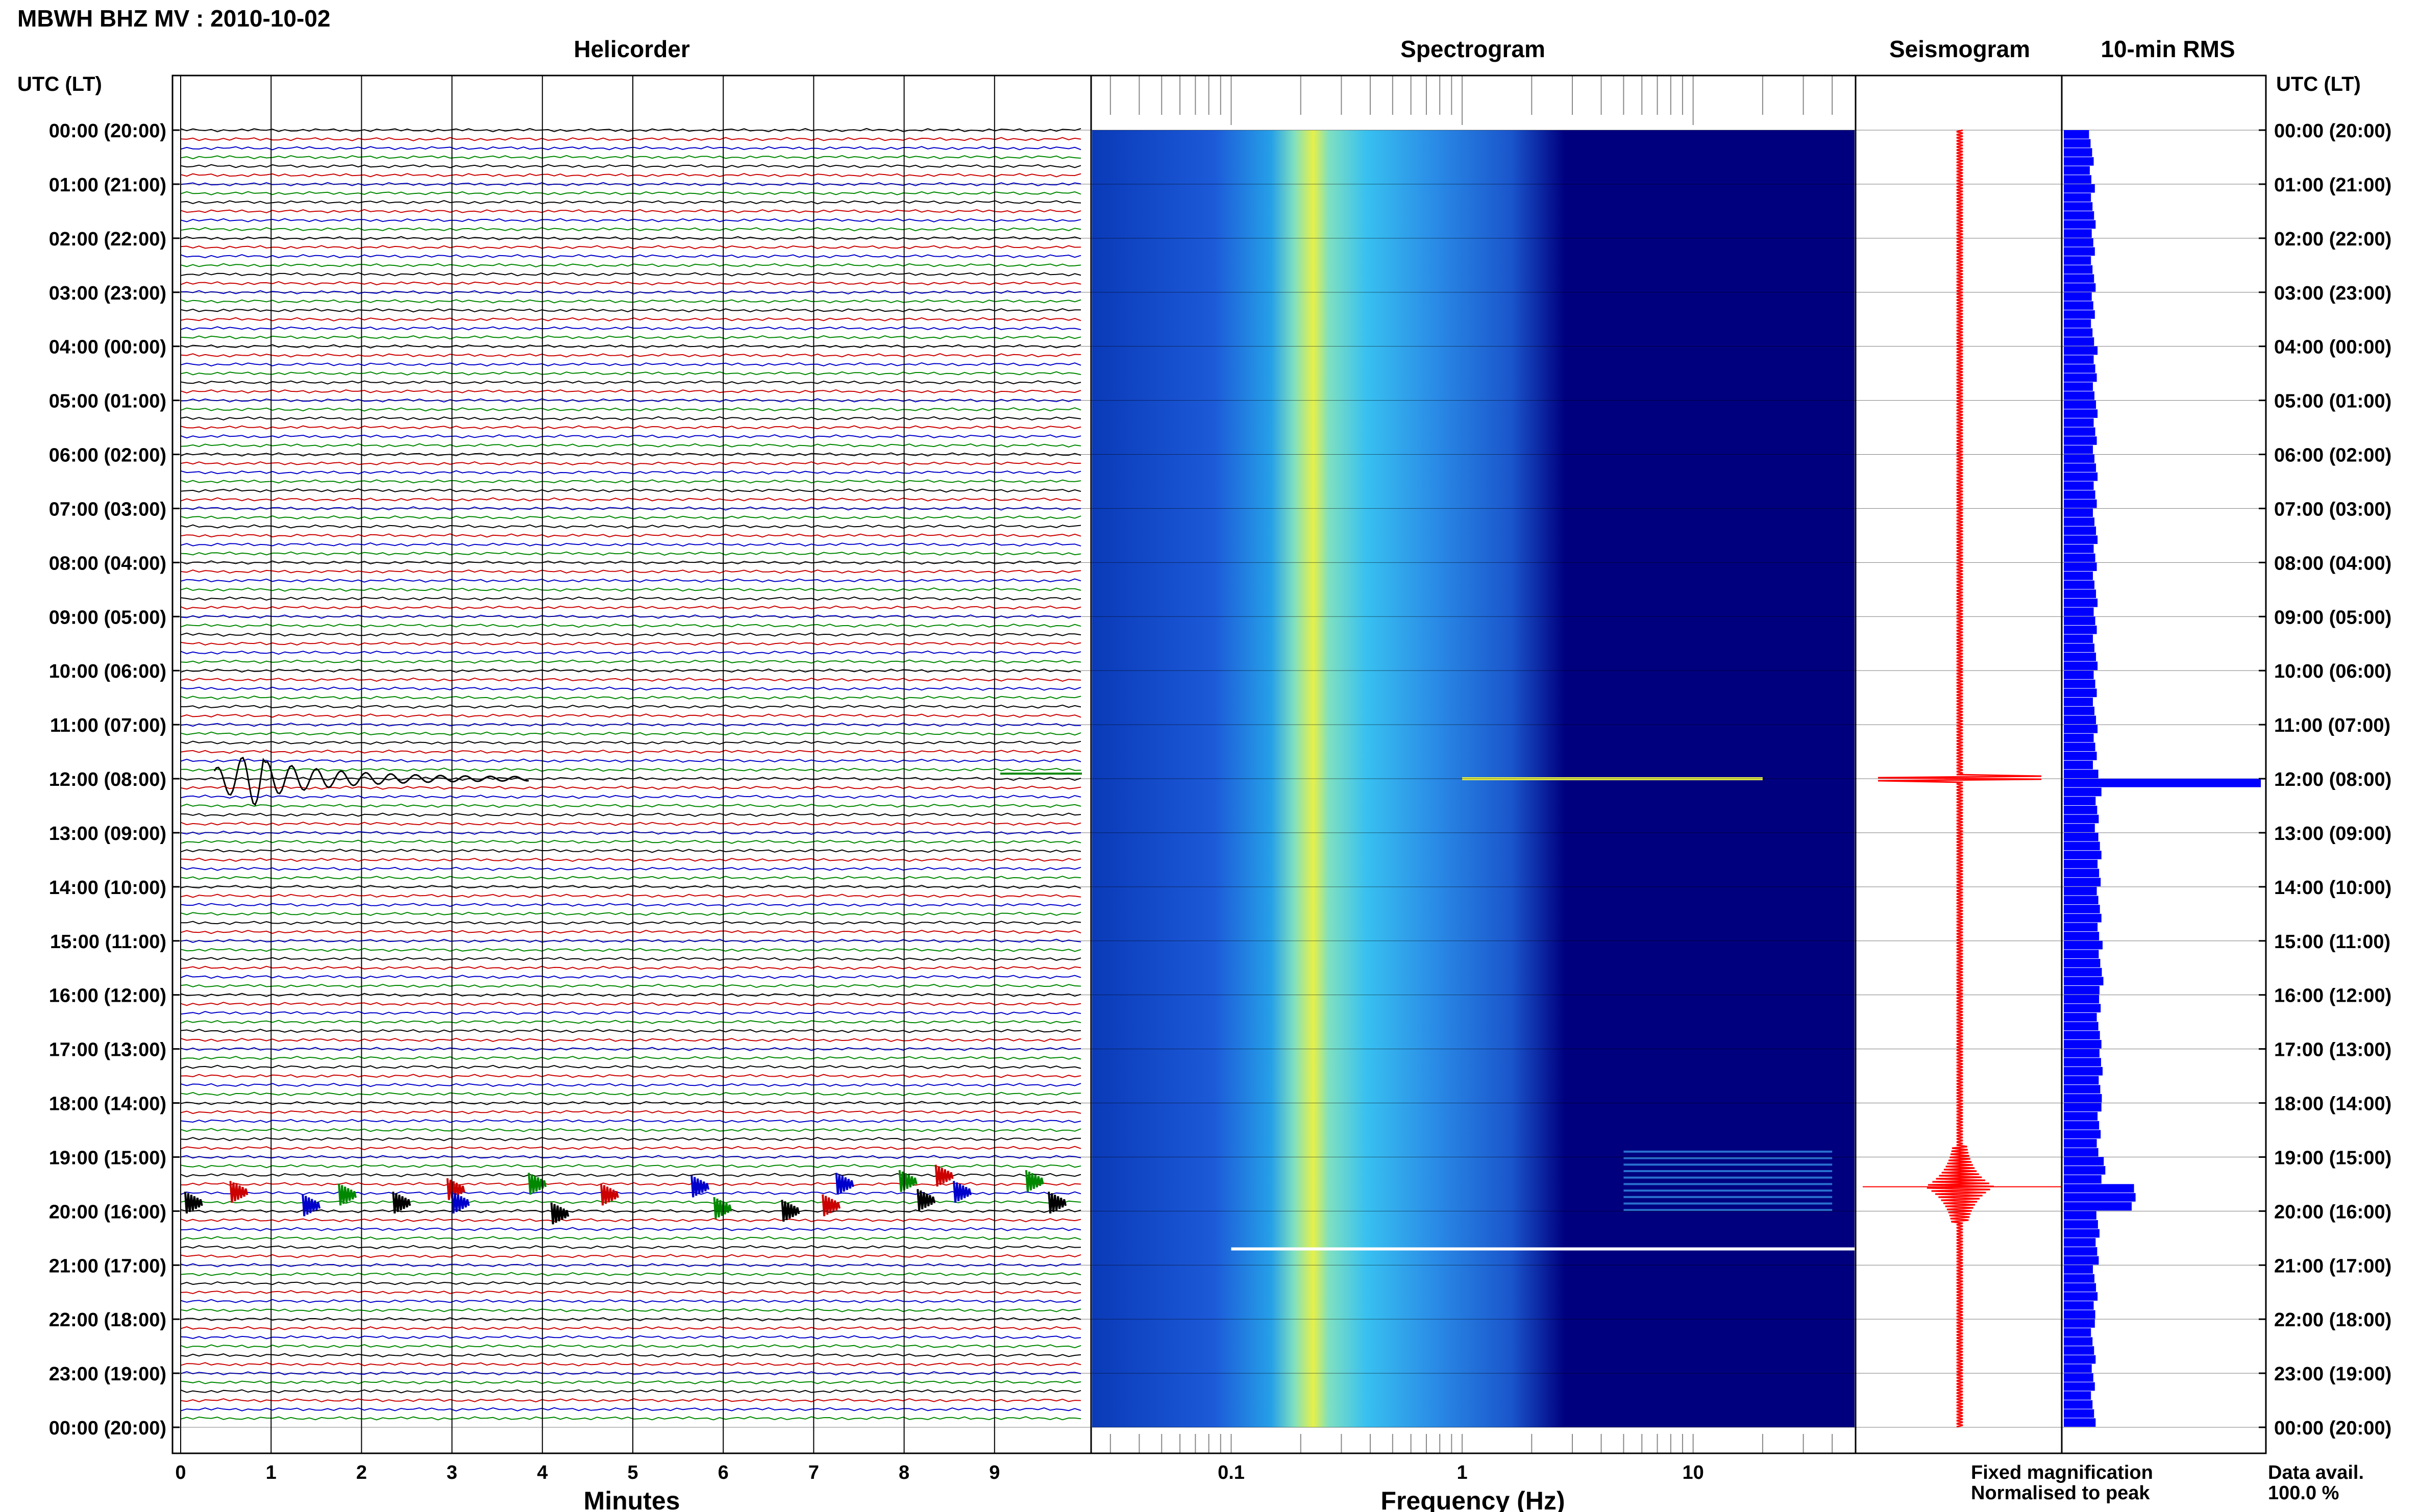  I want to click on spectrogram-header: Spectrogram, so click(1472, 49).